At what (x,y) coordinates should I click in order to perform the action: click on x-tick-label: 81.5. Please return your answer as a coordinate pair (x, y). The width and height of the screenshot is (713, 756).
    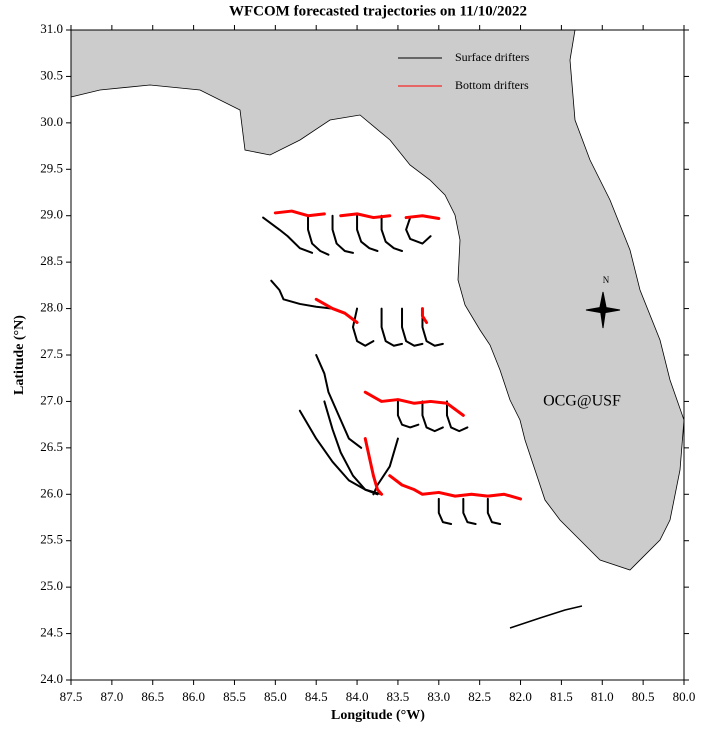
    Looking at the image, I should click on (561, 696).